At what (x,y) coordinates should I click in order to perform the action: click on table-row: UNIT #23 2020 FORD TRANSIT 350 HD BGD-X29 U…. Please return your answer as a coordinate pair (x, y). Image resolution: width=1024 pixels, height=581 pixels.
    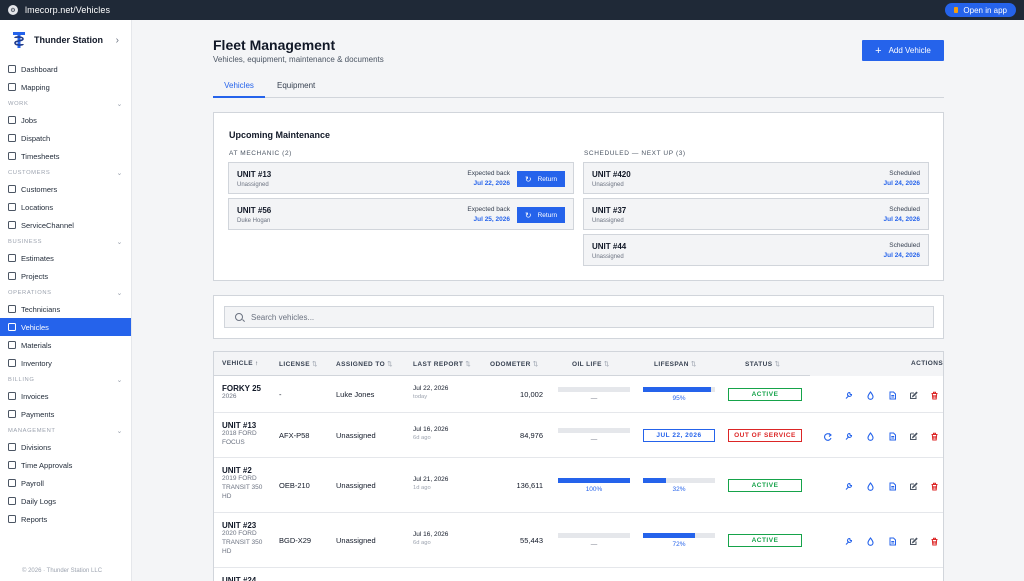
    Looking at the image, I should click on (578, 540).